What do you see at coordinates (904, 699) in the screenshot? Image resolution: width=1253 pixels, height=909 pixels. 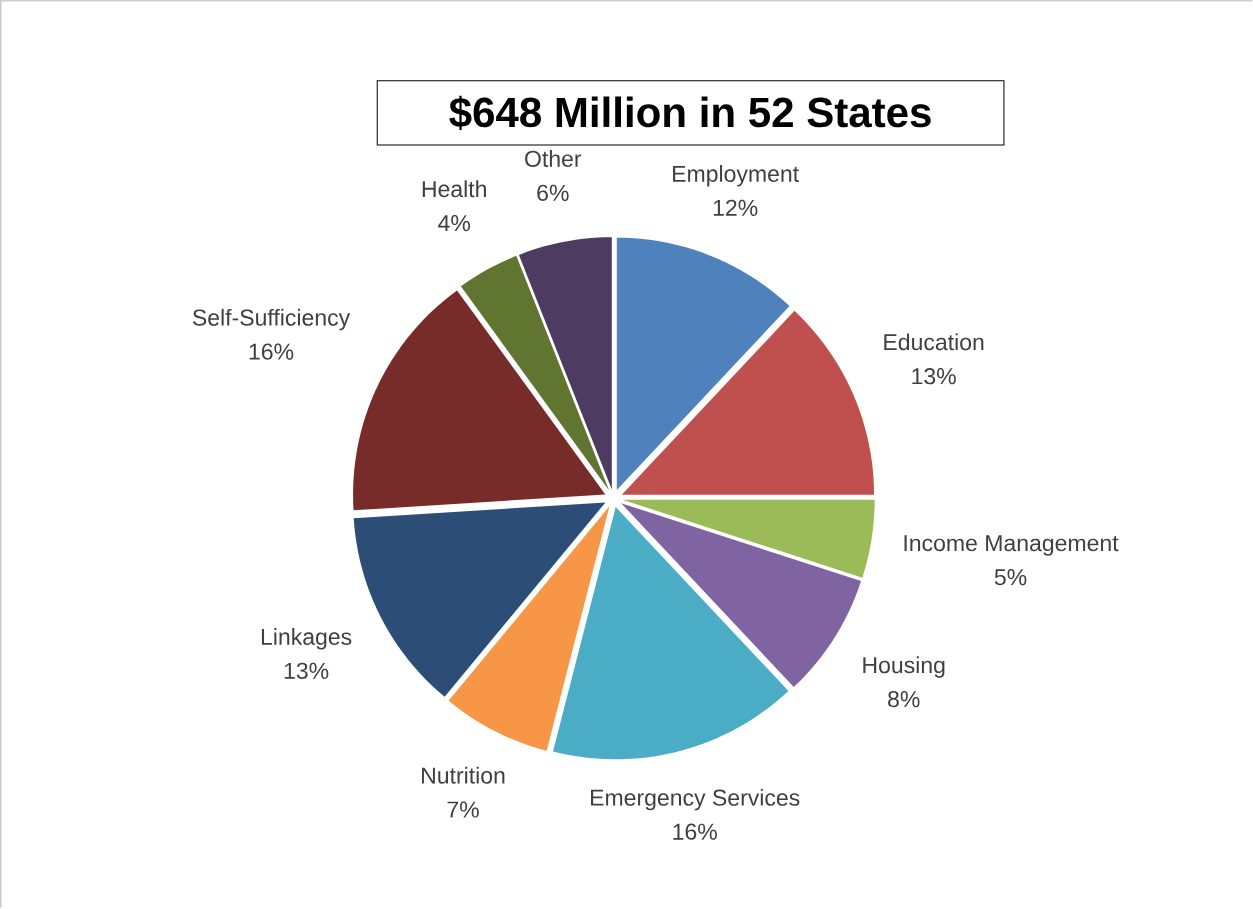 I see `data-label: 8%` at bounding box center [904, 699].